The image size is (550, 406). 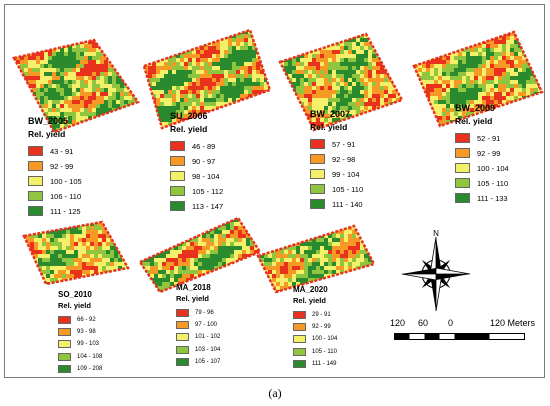 I want to click on north-label: N, so click(x=436, y=233).